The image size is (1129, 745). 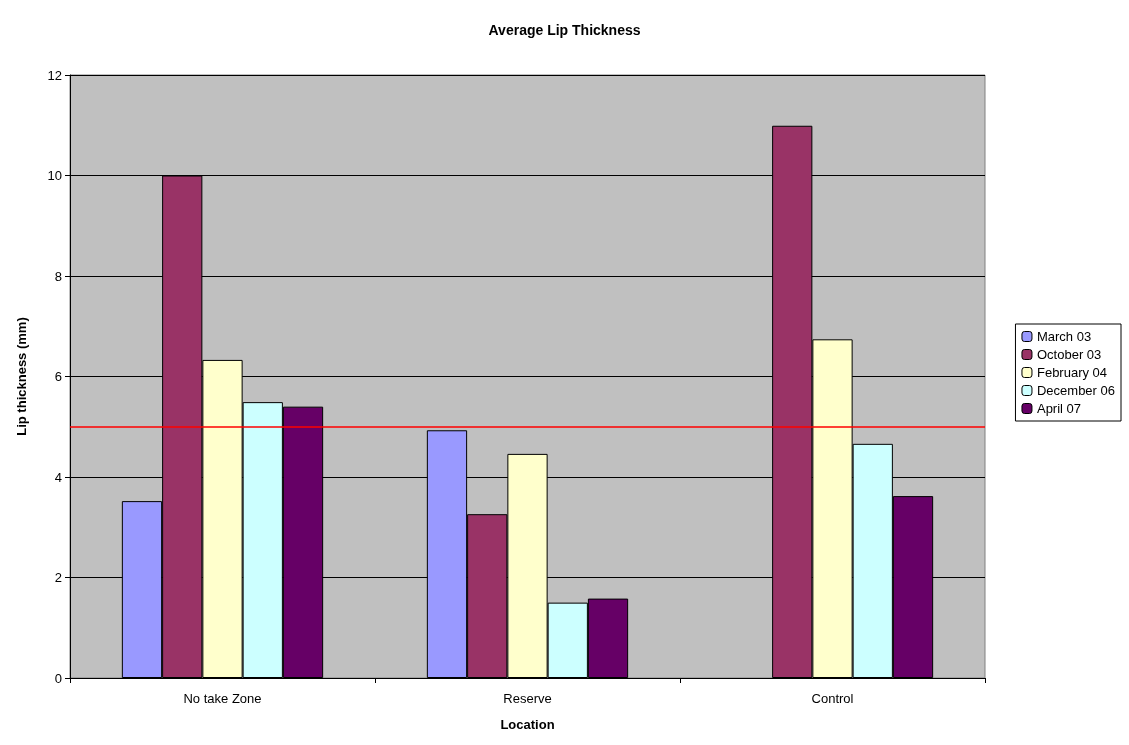 What do you see at coordinates (54, 75) in the screenshot?
I see `y-tick-label: 12` at bounding box center [54, 75].